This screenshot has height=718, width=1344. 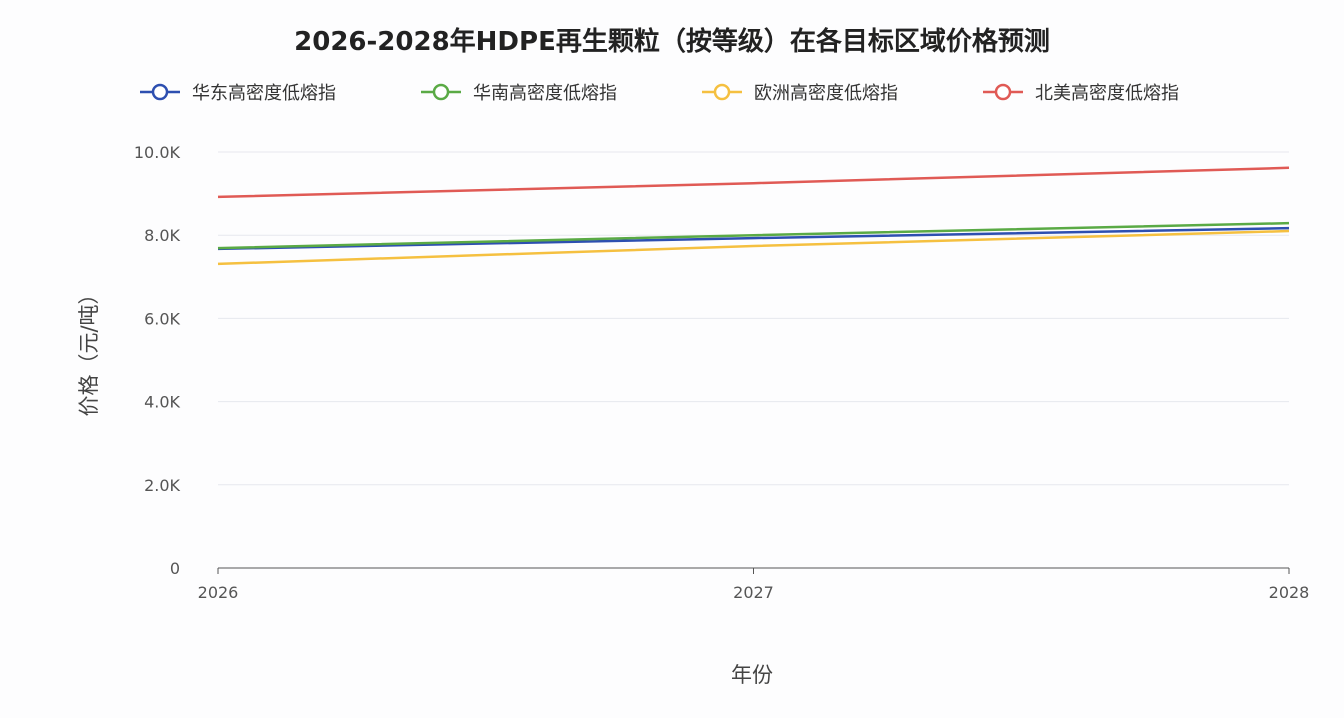 What do you see at coordinates (162, 402) in the screenshot?
I see `y-tick-label: 4.0K` at bounding box center [162, 402].